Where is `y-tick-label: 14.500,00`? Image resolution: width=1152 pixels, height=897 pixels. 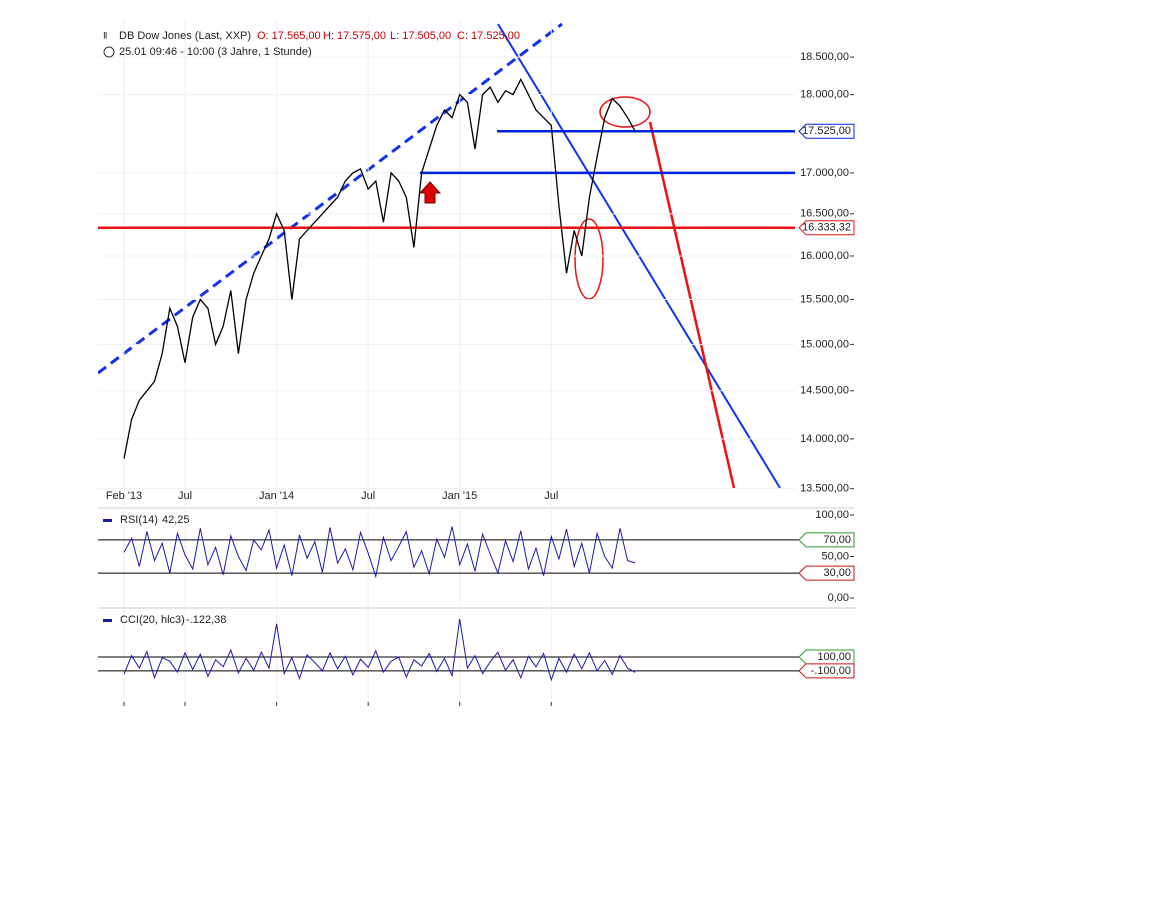 y-tick-label: 14.500,00 is located at coordinates (824, 391).